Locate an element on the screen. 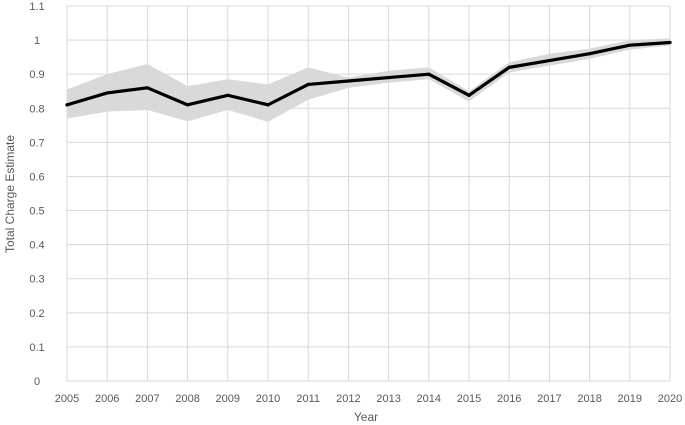 This screenshot has height=425, width=685. x-tick-label: 2007 is located at coordinates (147, 399).